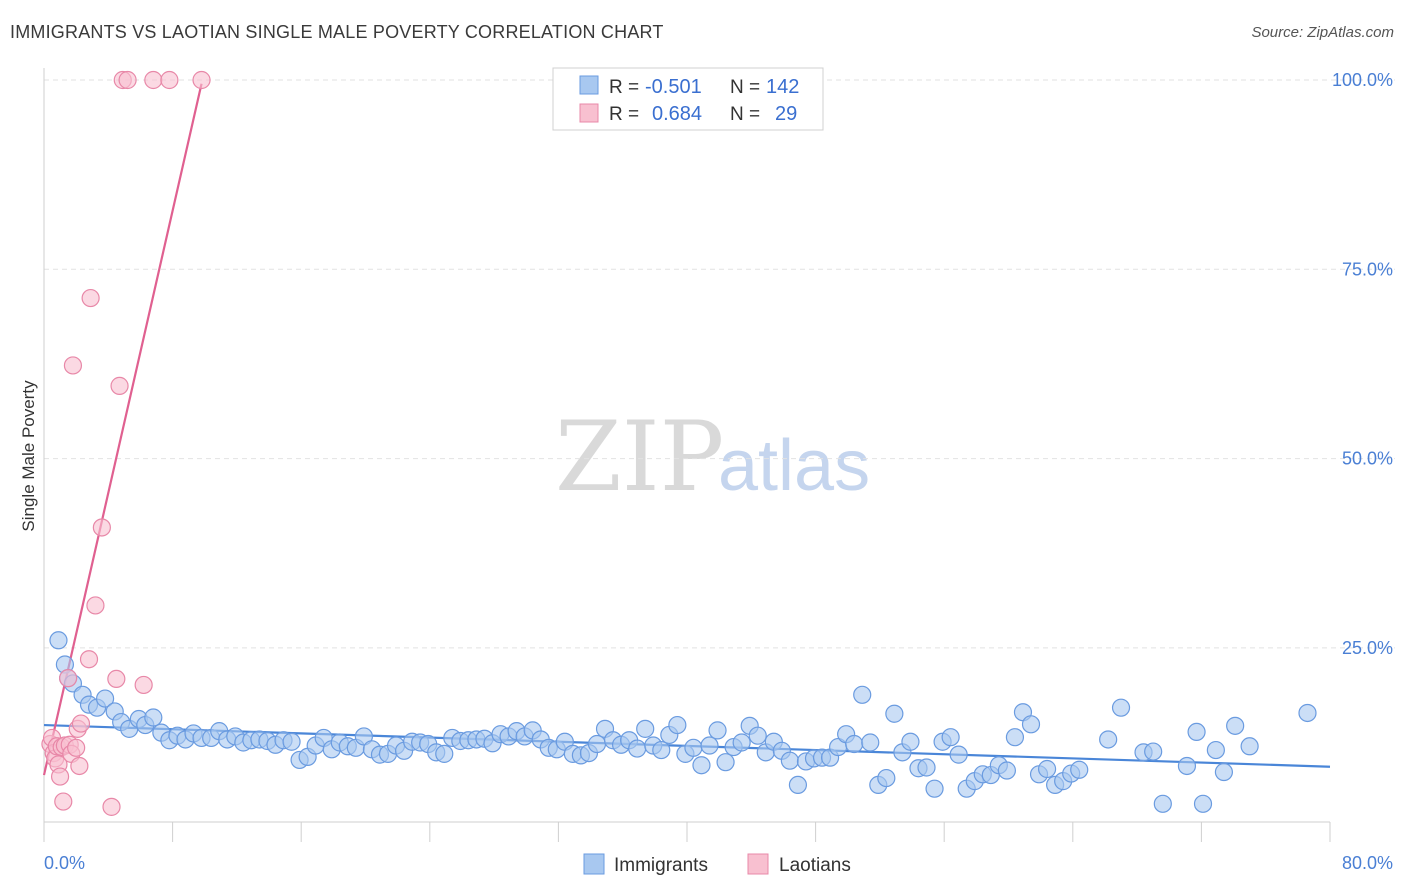 The image size is (1406, 892). What do you see at coordinates (1362, 364) in the screenshot?
I see `y-tick-labels: 25.0% 50.0% 75.0% 100.0%` at bounding box center [1362, 364].